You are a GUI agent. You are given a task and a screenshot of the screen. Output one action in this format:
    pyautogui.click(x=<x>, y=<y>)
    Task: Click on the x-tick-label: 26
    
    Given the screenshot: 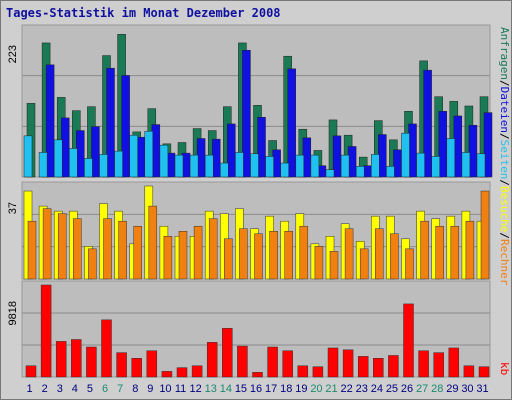 What is the action you would take?
    pyautogui.click(x=407, y=389)
    